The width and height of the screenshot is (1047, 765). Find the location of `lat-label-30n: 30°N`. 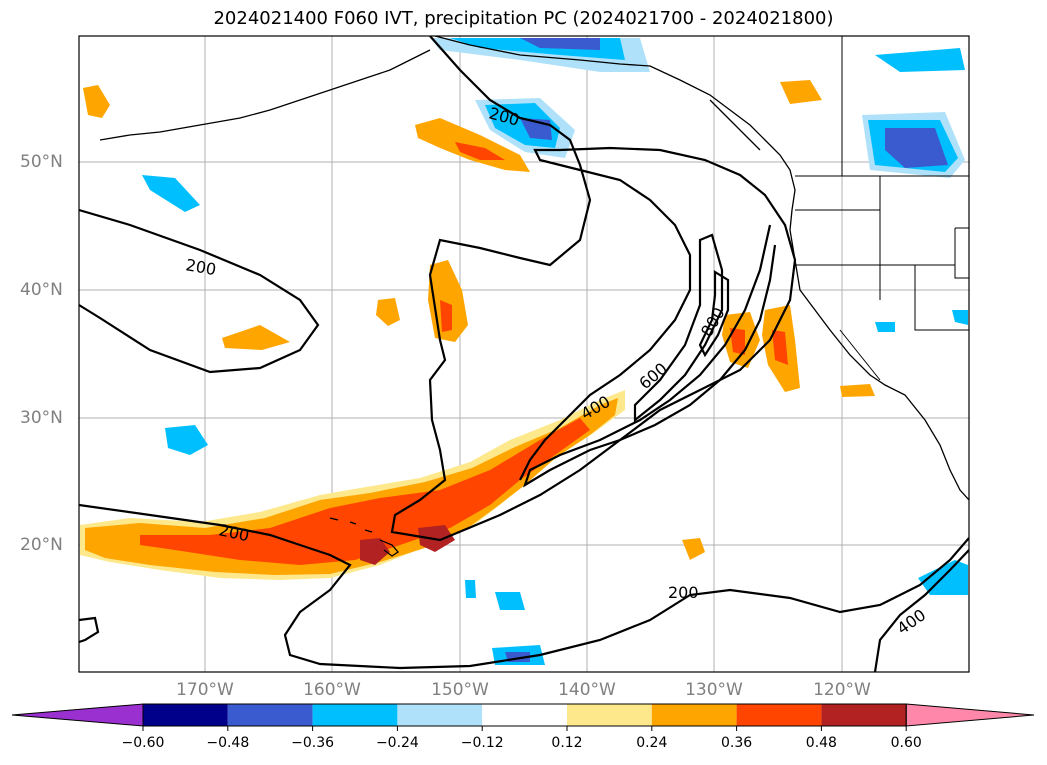

lat-label-30n: 30°N is located at coordinates (41, 418).